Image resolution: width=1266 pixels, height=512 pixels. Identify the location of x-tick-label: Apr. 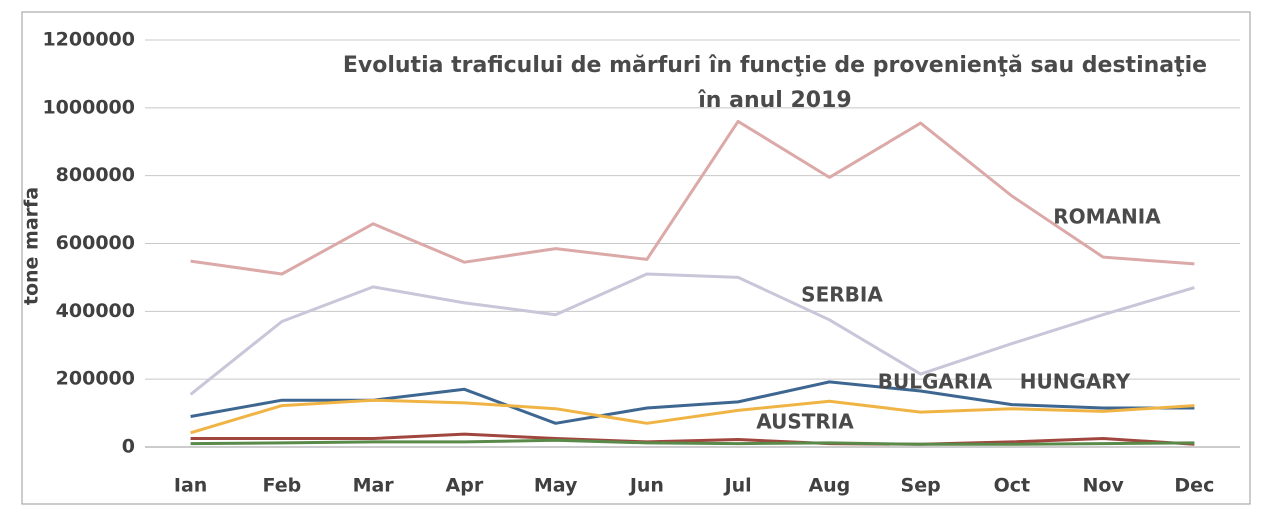
(465, 486).